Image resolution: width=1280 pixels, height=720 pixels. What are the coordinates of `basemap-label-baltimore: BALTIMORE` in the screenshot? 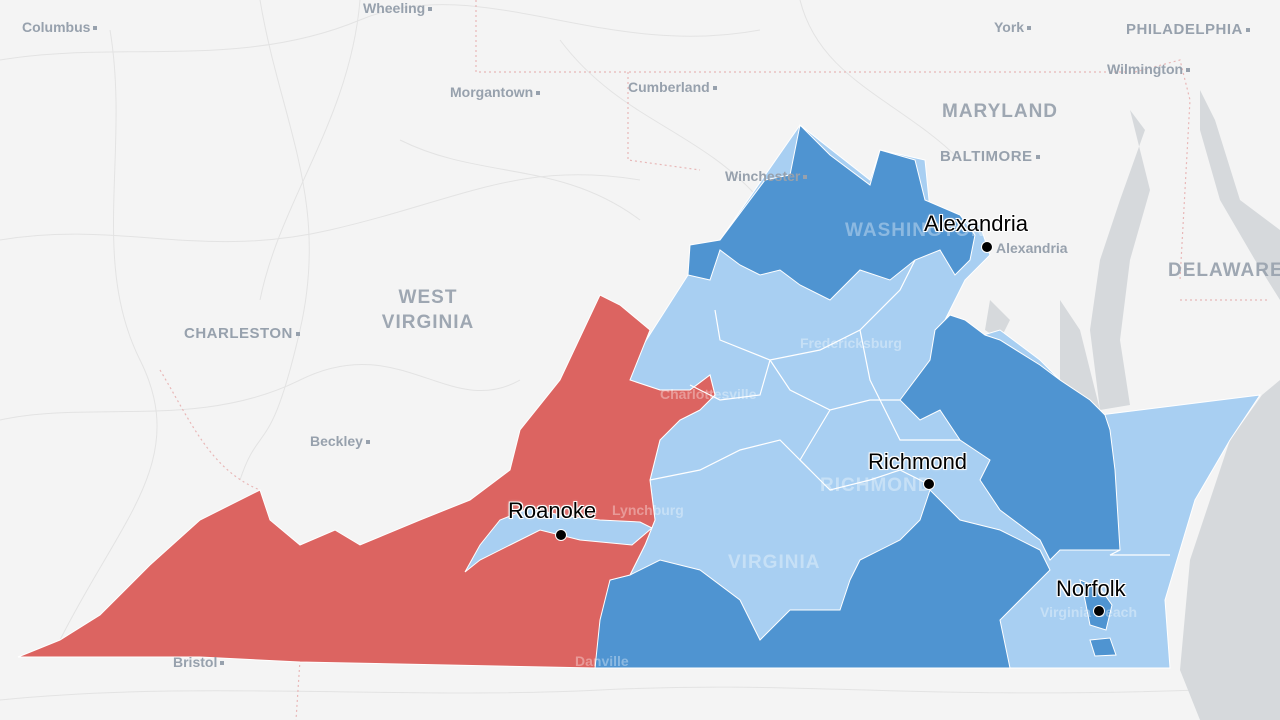 It's located at (990, 156).